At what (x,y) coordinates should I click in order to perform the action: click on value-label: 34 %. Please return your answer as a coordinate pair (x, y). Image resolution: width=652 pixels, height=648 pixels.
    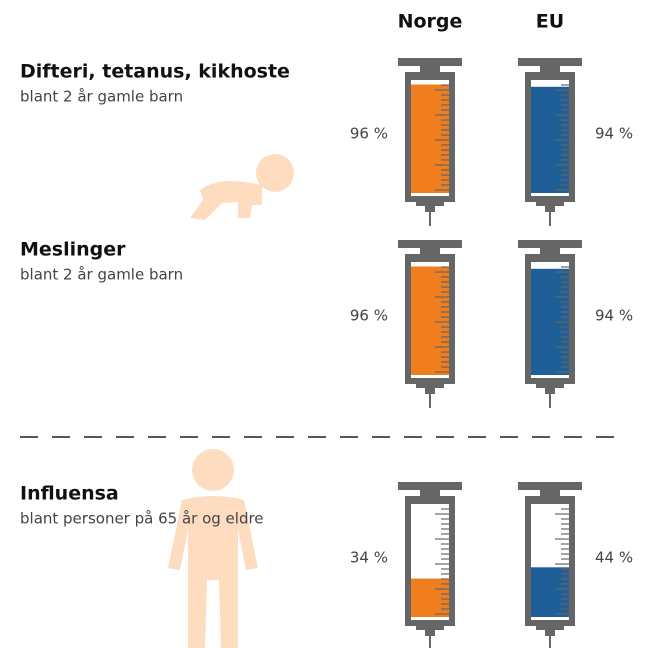
    Looking at the image, I should click on (369, 558).